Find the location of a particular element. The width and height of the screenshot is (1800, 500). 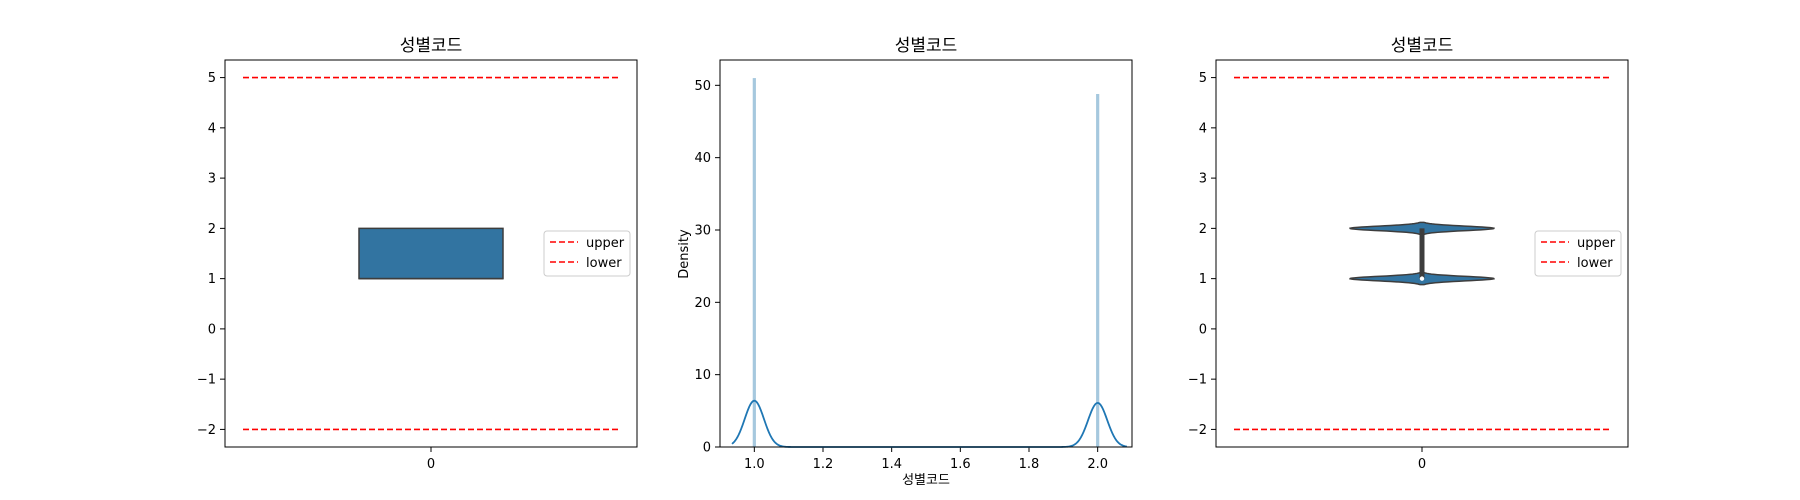

x-tick-label: 1.0 is located at coordinates (754, 464).